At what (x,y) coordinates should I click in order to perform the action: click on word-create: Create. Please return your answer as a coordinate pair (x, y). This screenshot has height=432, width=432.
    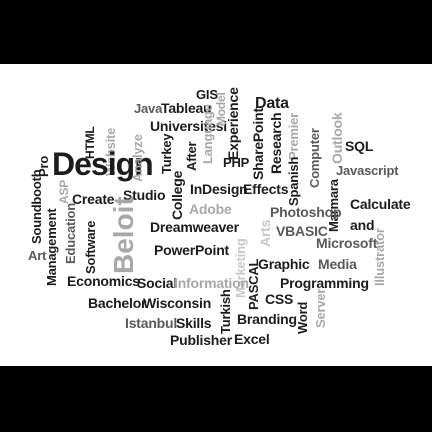
    Looking at the image, I should click on (93, 199).